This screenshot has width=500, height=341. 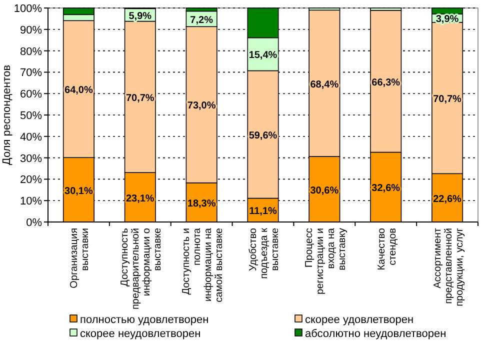 I want to click on data-label: 30,1%, so click(x=78, y=191).